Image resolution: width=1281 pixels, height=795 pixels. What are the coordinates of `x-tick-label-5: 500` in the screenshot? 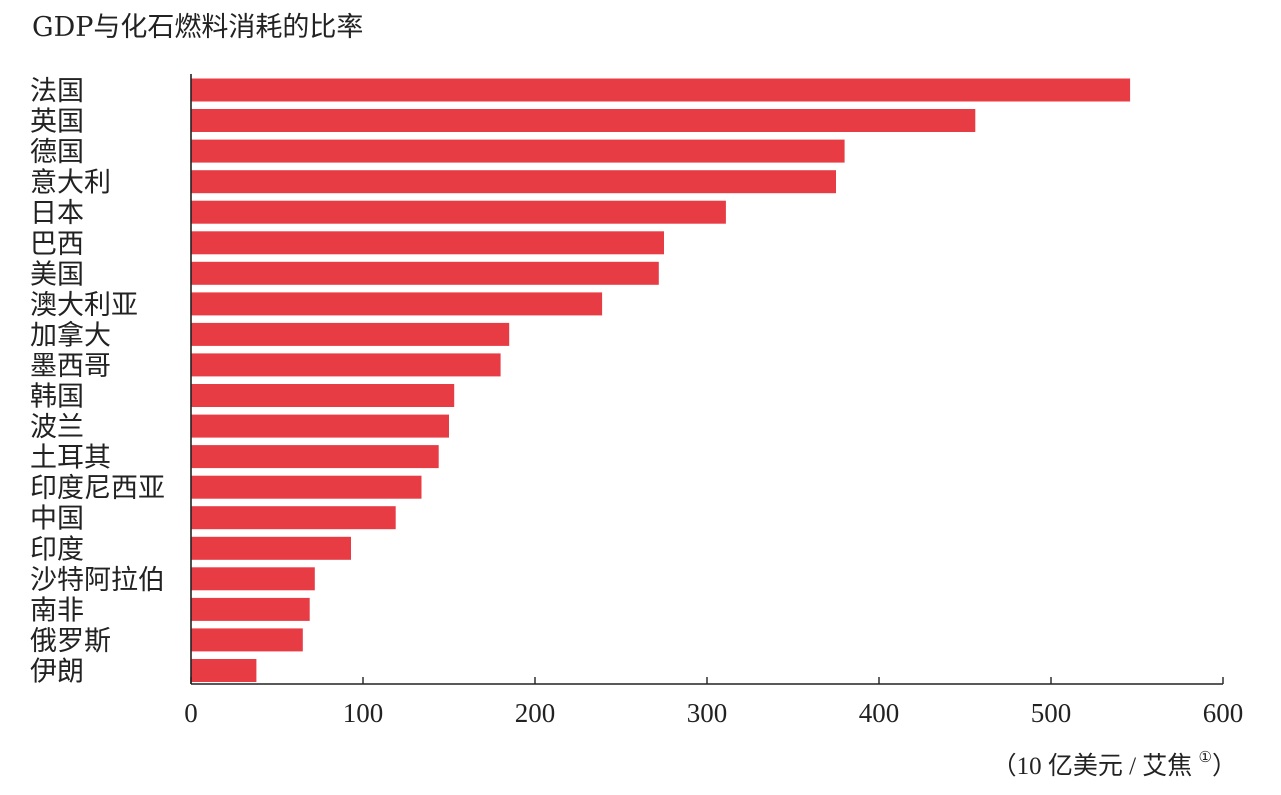 It's located at (1051, 713).